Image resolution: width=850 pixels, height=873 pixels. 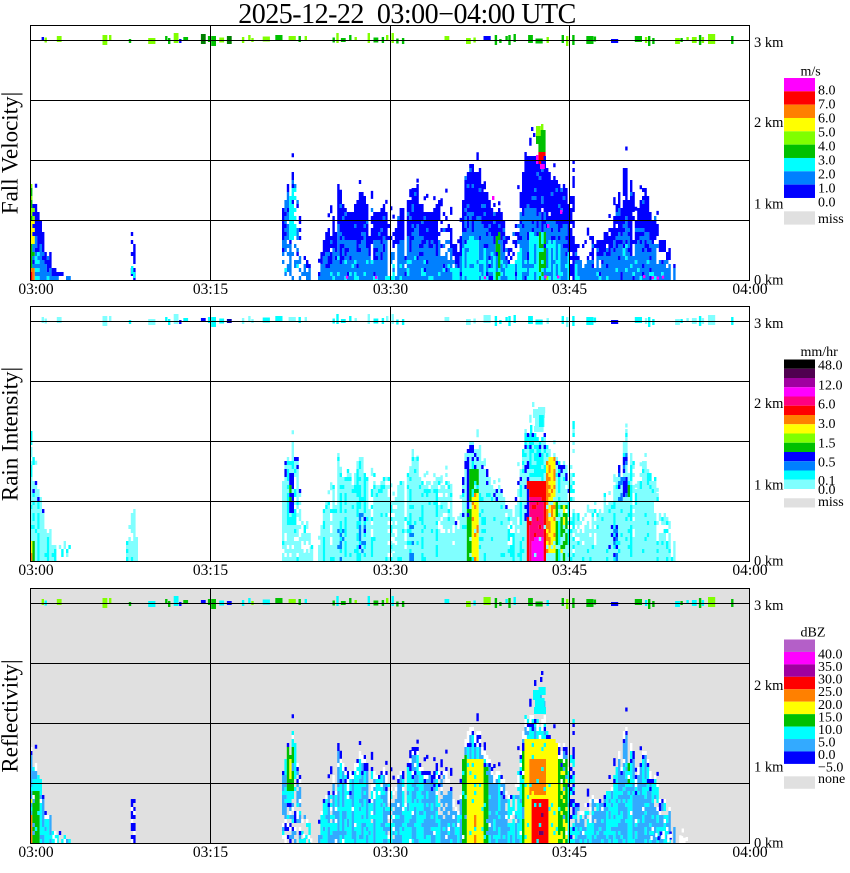 I want to click on svg-text: 2.0, so click(x=827, y=175).